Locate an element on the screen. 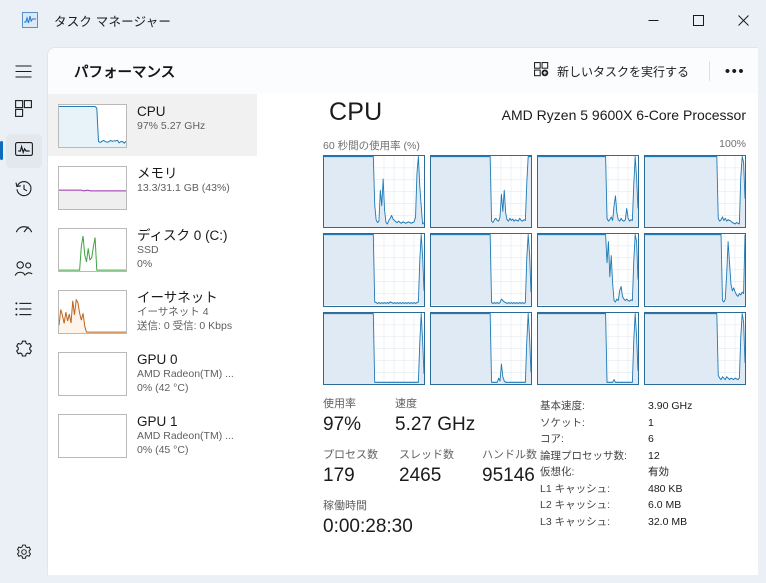 The width and height of the screenshot is (766, 583). resource-thumbnail-gpu0 is located at coordinates (92, 374).